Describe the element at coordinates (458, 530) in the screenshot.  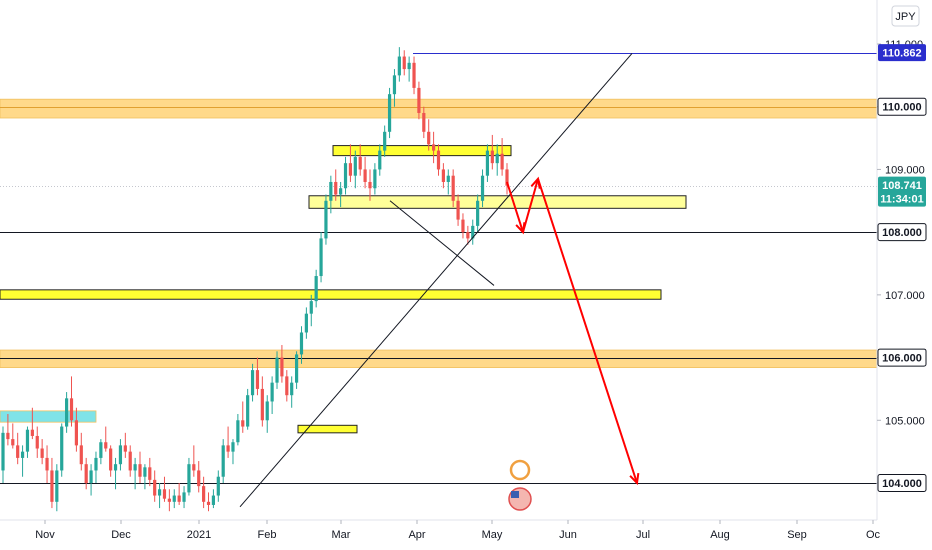
I see `time-axis: Nov Dec 2021 Feb Mar Apr May Jun Jul Aug Sep Oc` at that location.